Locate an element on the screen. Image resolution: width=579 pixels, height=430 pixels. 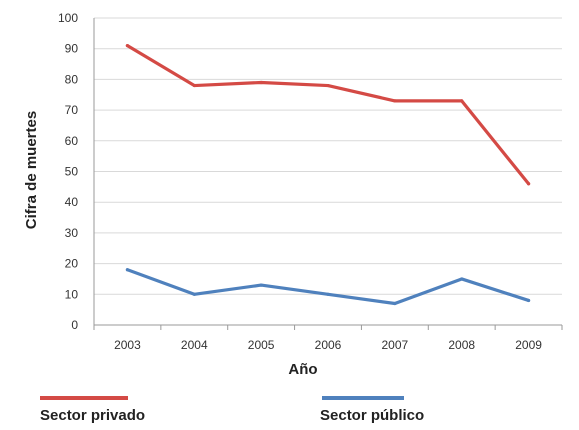
y-tick-label: 20 is located at coordinates (72, 264).